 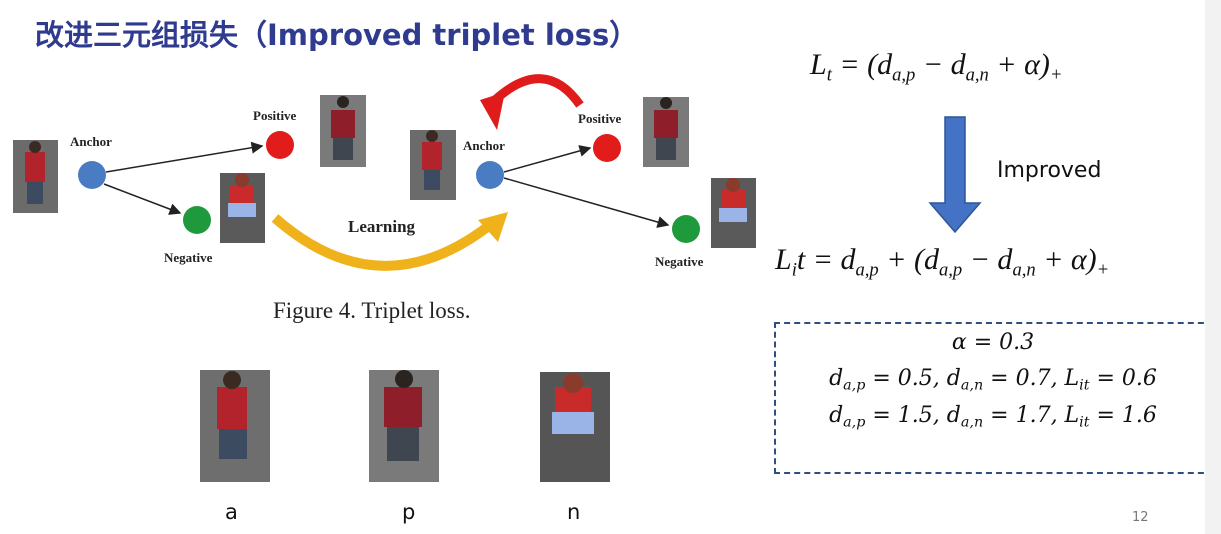 I want to click on formula-text: t = d, so click(x=826, y=259).